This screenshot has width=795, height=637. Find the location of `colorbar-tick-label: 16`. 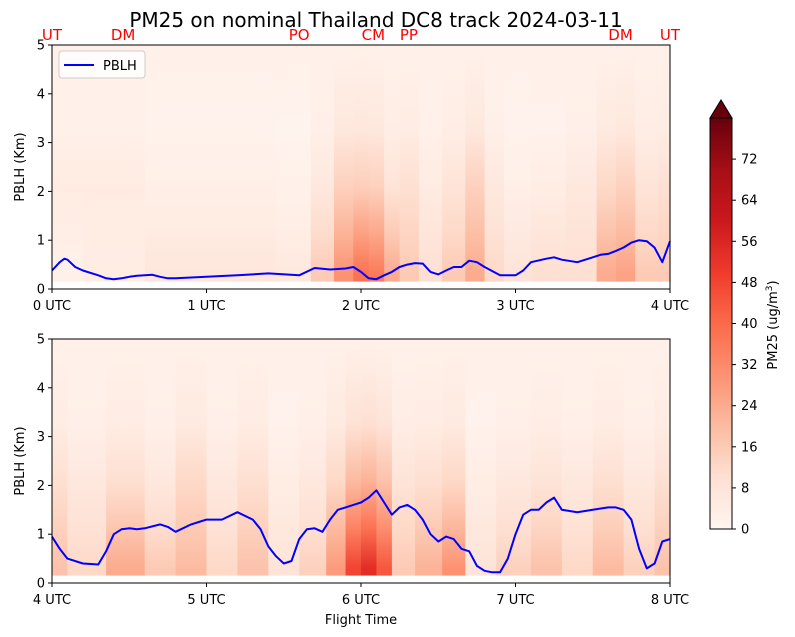

colorbar-tick-label: 16 is located at coordinates (749, 447).